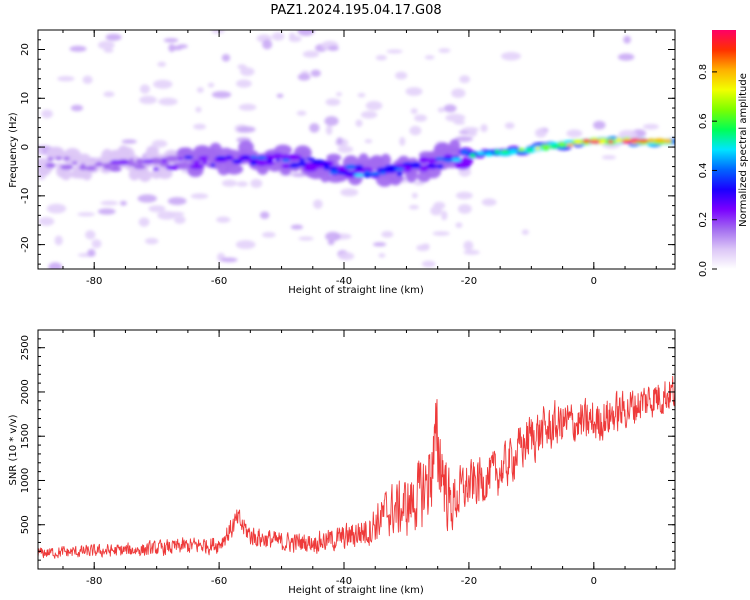 Image resolution: width=750 pixels, height=600 pixels. What do you see at coordinates (356, 590) in the screenshot?
I see `snr-x-axis-label: Height of straight line (km)` at bounding box center [356, 590].